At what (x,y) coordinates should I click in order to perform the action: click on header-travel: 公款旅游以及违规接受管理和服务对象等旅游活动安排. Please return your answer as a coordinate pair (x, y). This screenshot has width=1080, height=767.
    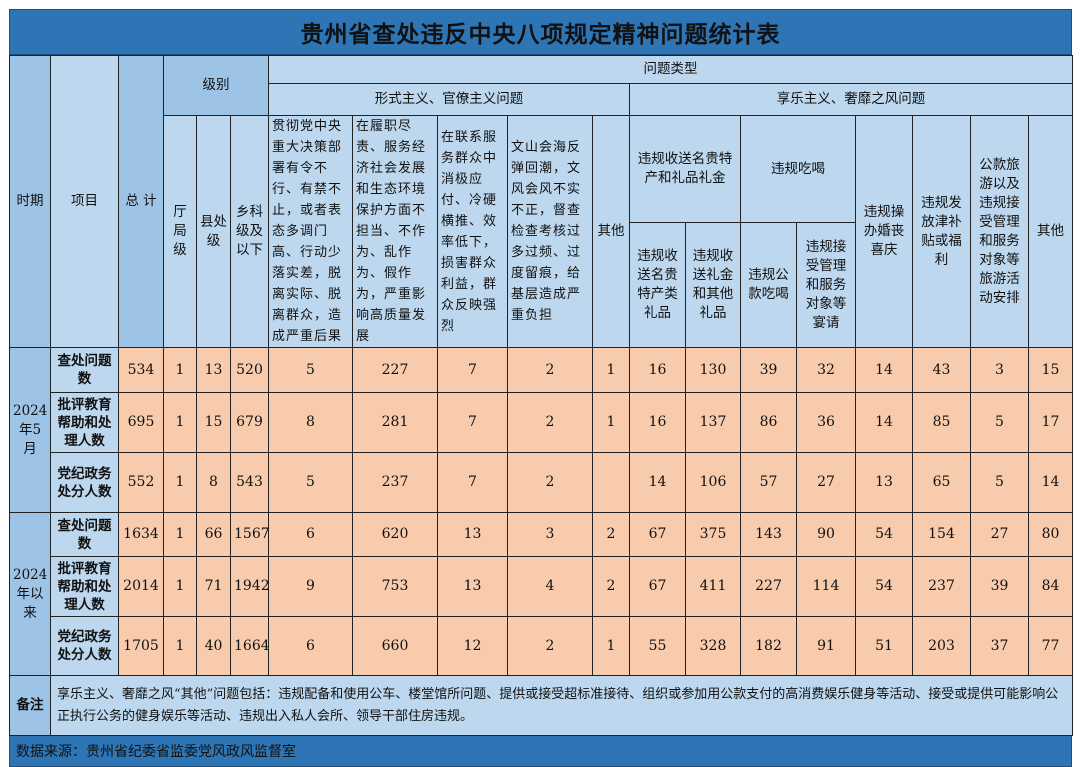
    Looking at the image, I should click on (1000, 231).